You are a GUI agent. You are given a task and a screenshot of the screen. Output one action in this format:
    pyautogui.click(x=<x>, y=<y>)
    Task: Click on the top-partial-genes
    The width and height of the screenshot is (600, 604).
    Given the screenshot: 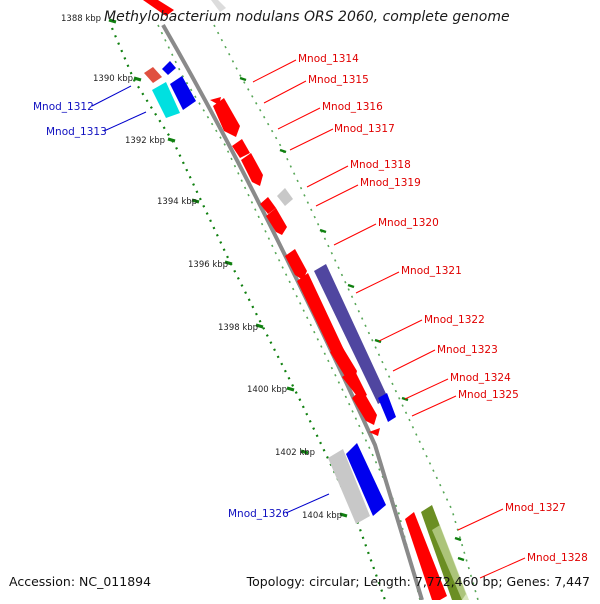 What is the action you would take?
    pyautogui.click(x=184, y=8)
    